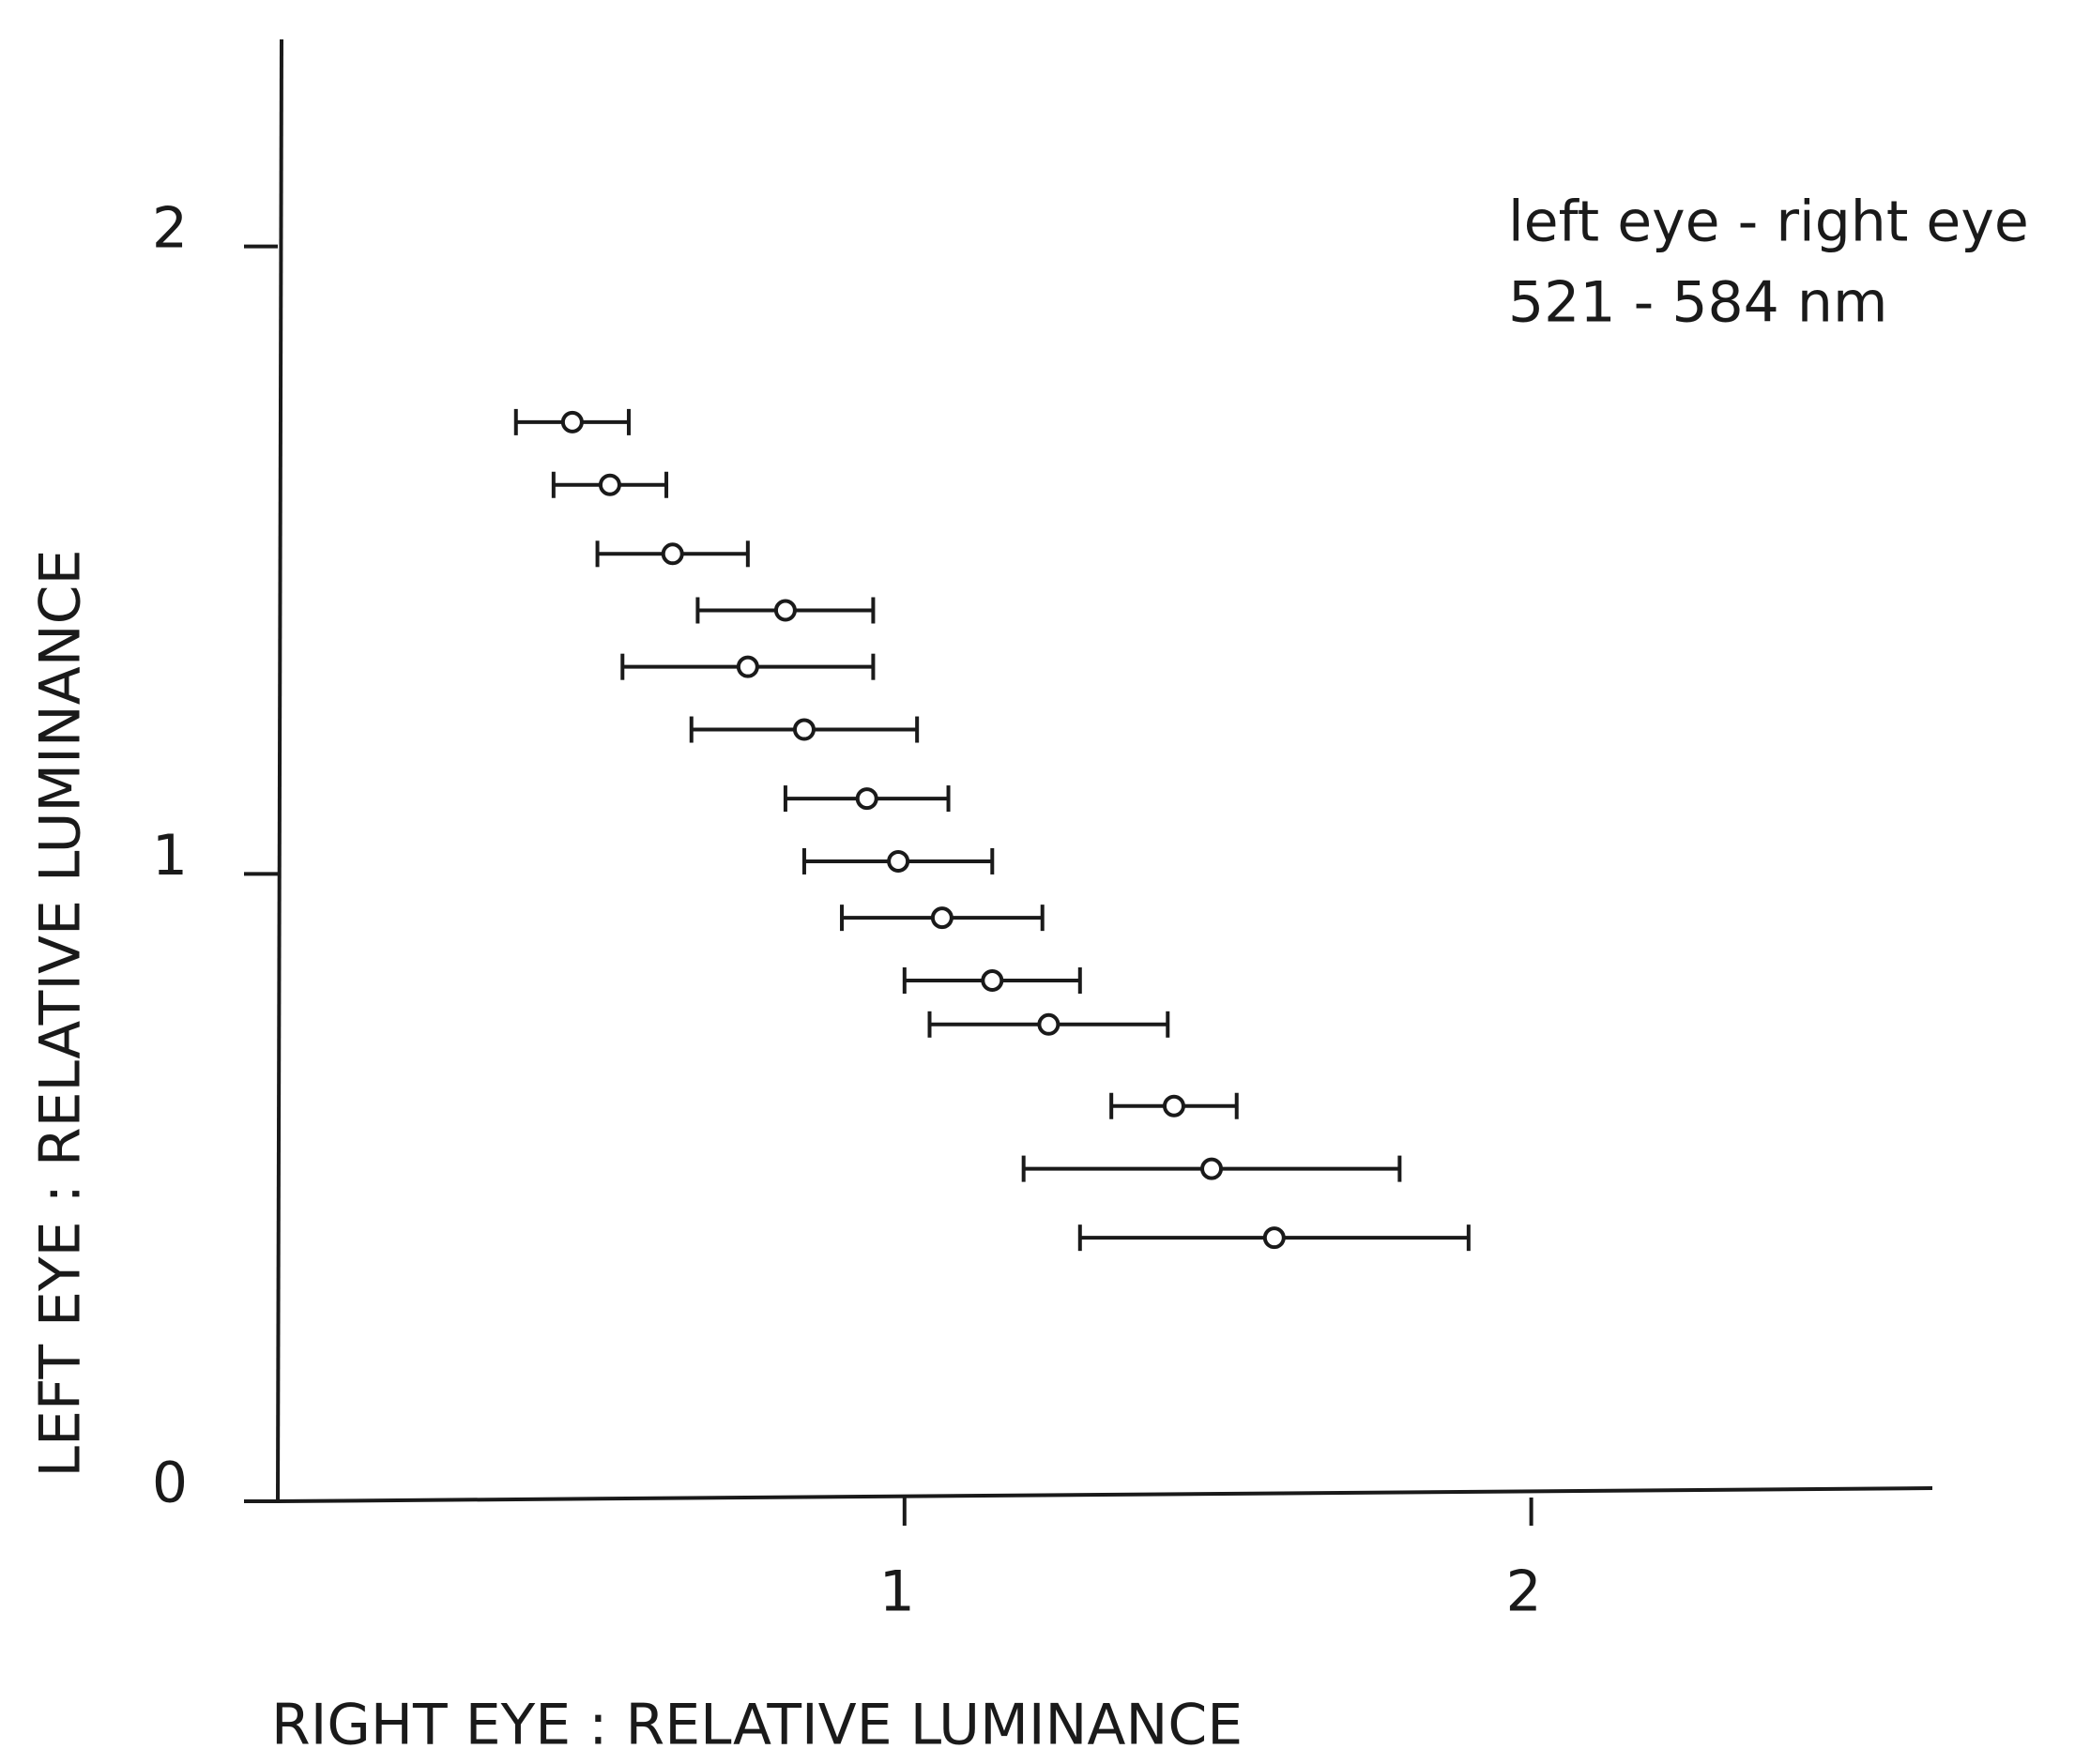 The image size is (2075, 1764). What do you see at coordinates (61, 1014) in the screenshot?
I see `y-axis-label: LEFT EYE : RELATIVE LUMINANCE` at bounding box center [61, 1014].